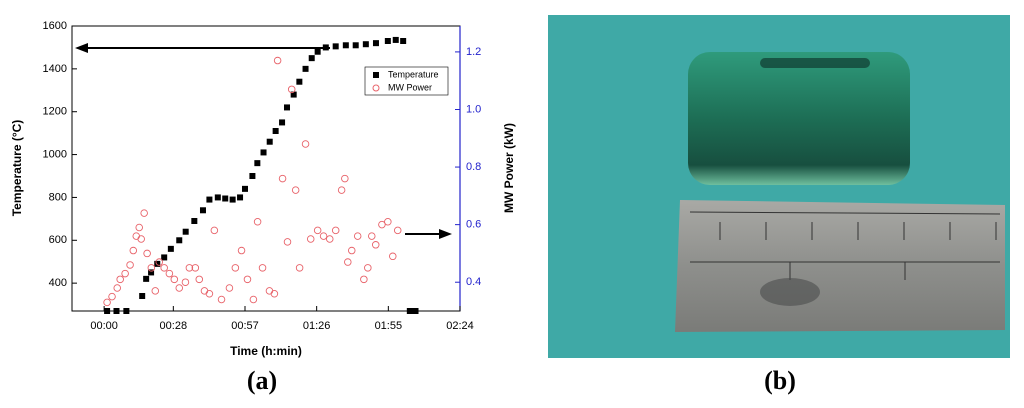 This screenshot has width=1024, height=408. I want to click on y2-tick-label: 0.4, so click(473, 282).